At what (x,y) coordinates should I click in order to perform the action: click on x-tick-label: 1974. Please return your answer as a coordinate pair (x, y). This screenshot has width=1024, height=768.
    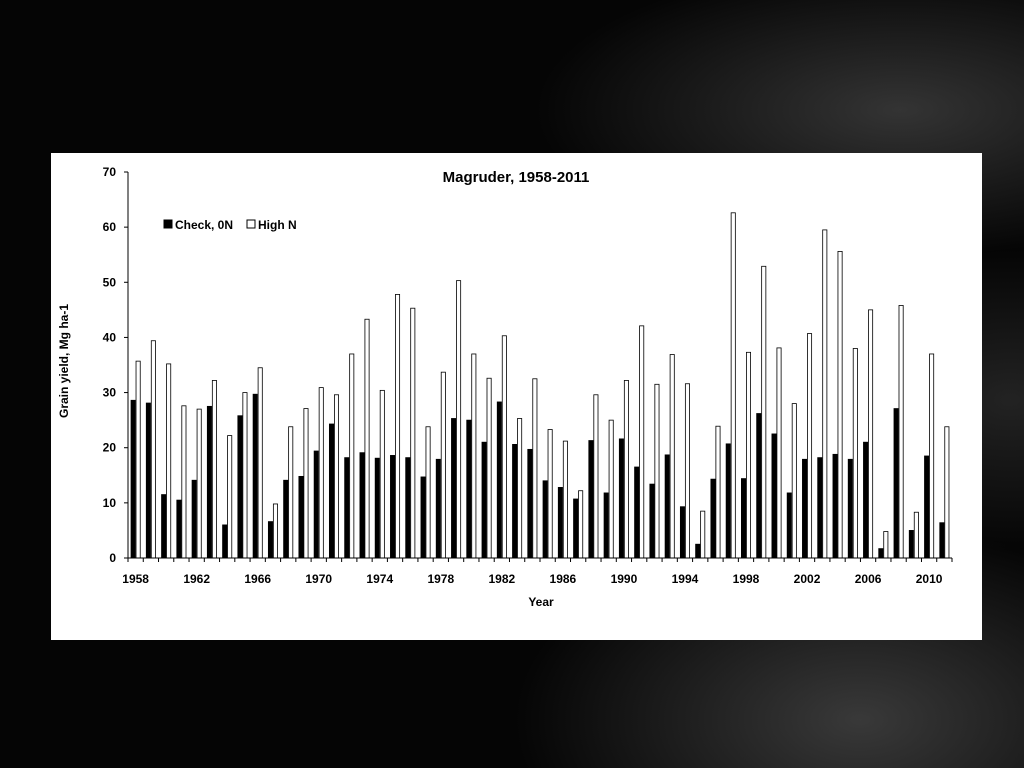
    Looking at the image, I should click on (379, 579).